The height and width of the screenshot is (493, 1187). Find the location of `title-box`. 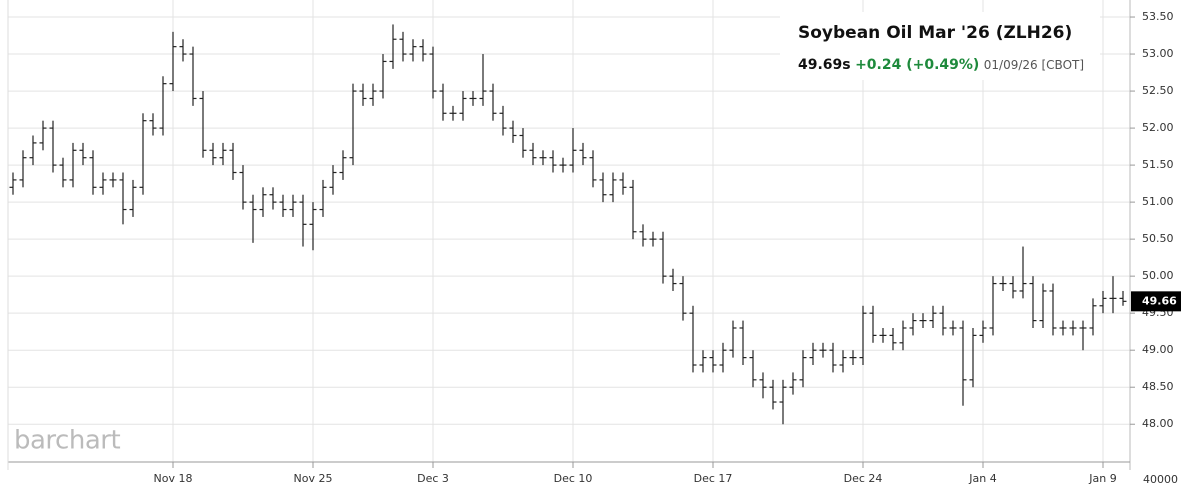

title-box is located at coordinates (940, 46).